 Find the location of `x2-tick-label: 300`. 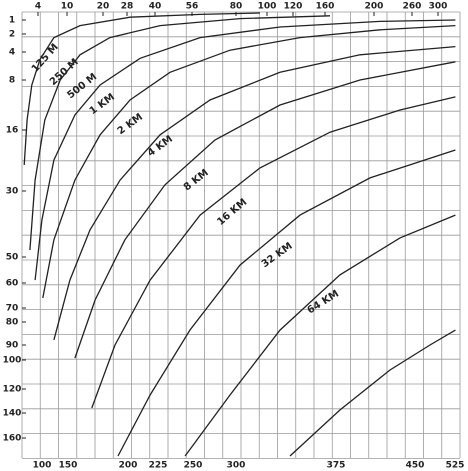

x2-tick-label: 300 is located at coordinates (236, 466).